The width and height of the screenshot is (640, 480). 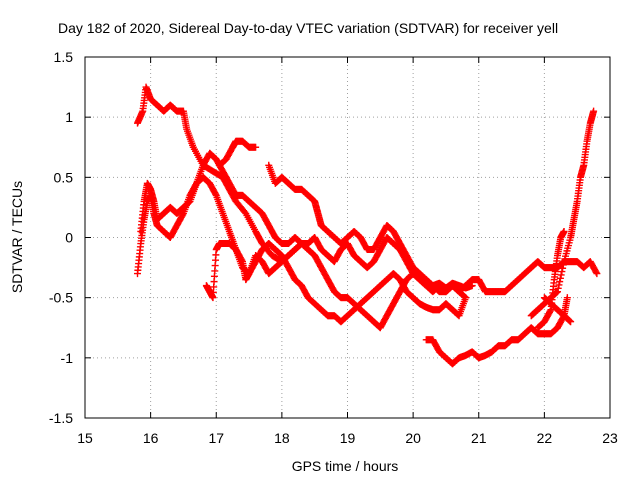 What do you see at coordinates (64, 177) in the screenshot?
I see `y-tick-label: 0.5` at bounding box center [64, 177].